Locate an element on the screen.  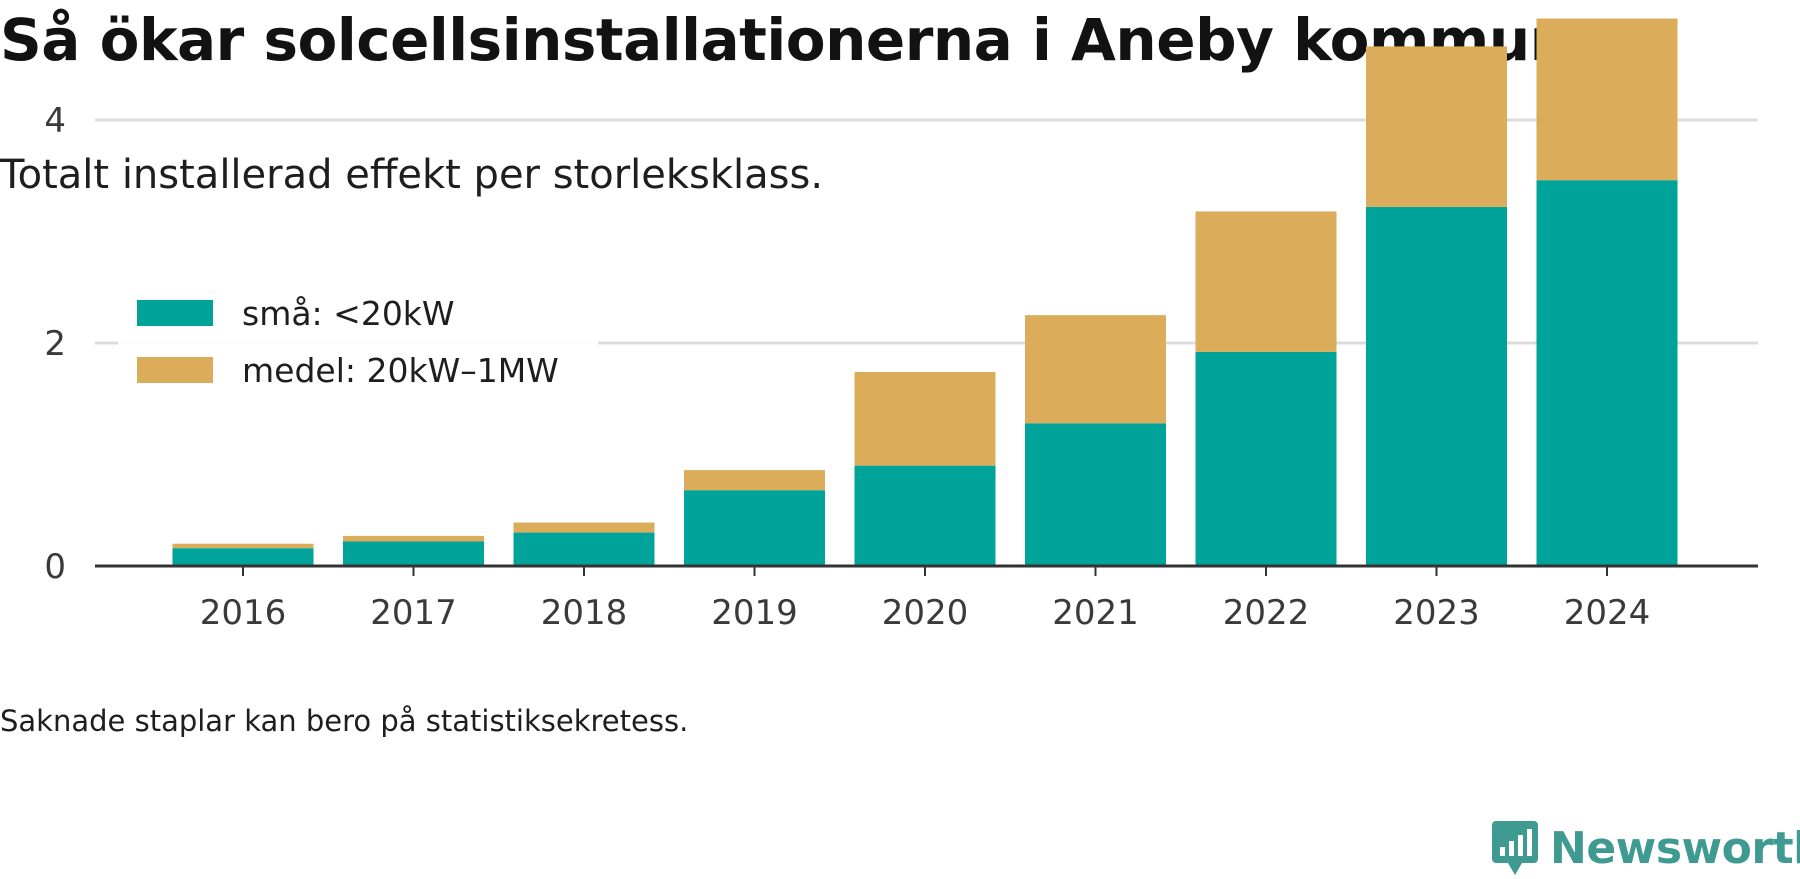
y-axis-ticks: 0 2 4 is located at coordinates (55, 344).